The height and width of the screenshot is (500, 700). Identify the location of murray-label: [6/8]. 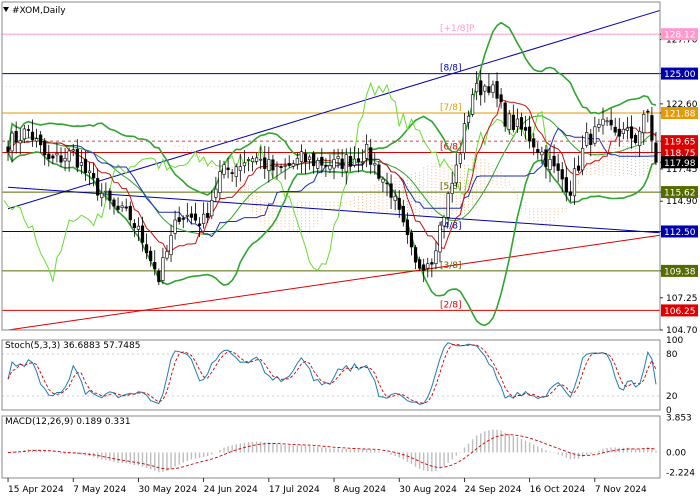
(451, 148).